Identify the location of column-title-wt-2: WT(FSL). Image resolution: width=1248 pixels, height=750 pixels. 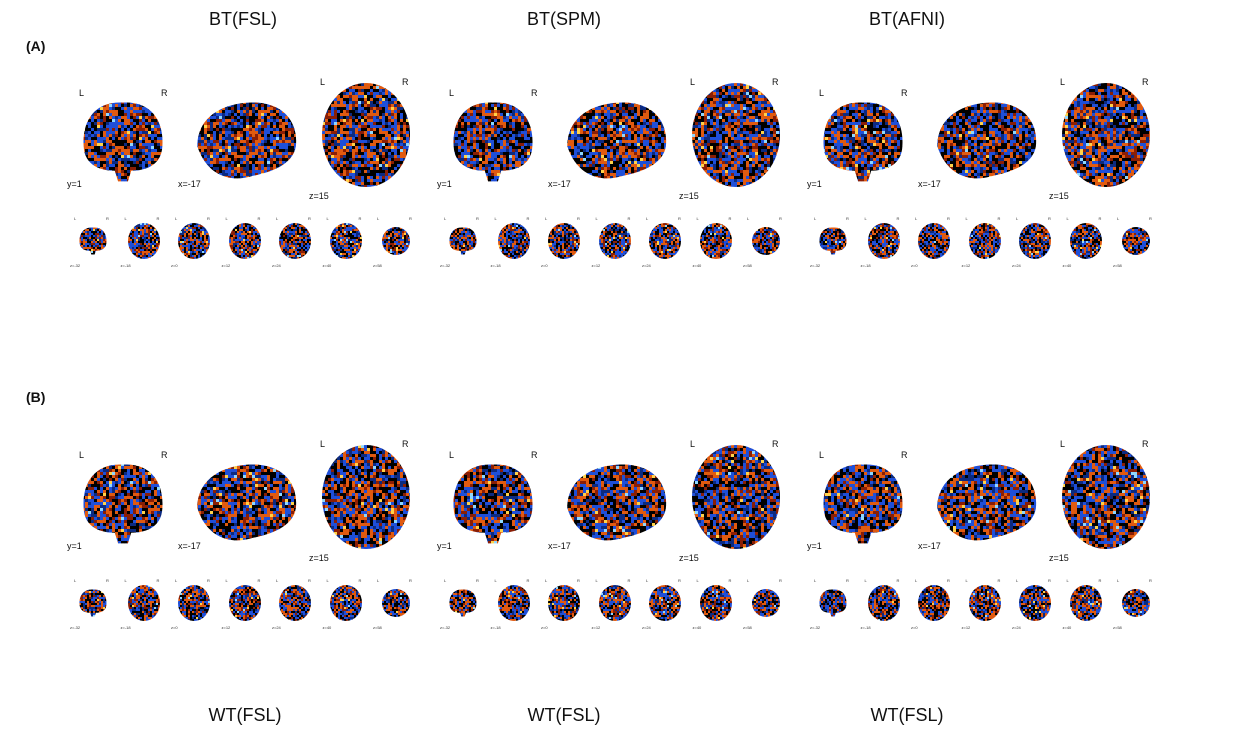
(564, 715).